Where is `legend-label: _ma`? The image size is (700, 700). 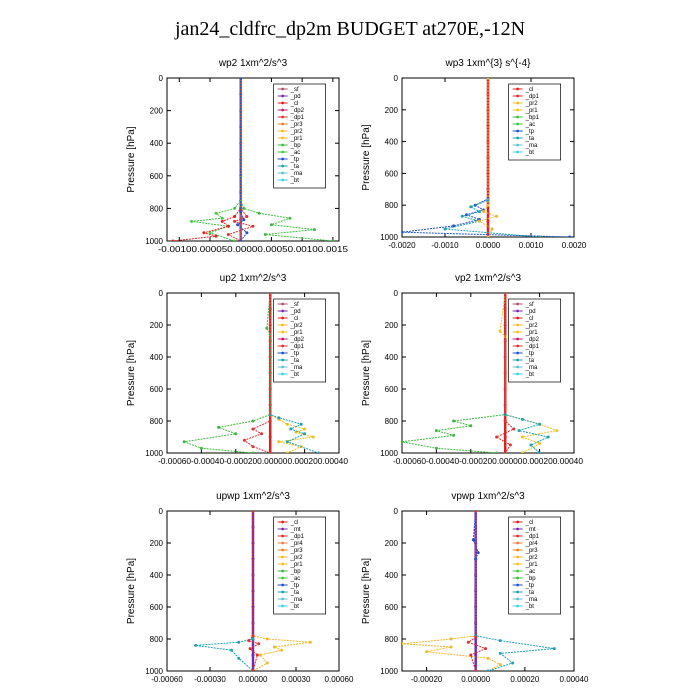
legend-label: _ma is located at coordinates (531, 600).